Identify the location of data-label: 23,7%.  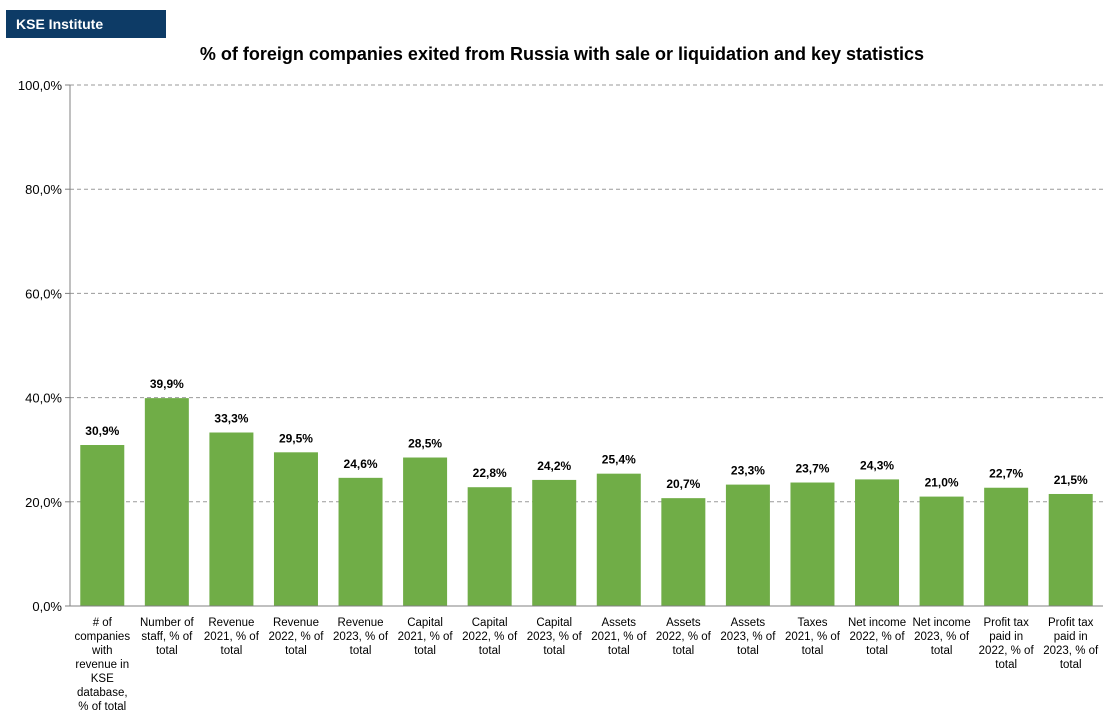
(812, 469).